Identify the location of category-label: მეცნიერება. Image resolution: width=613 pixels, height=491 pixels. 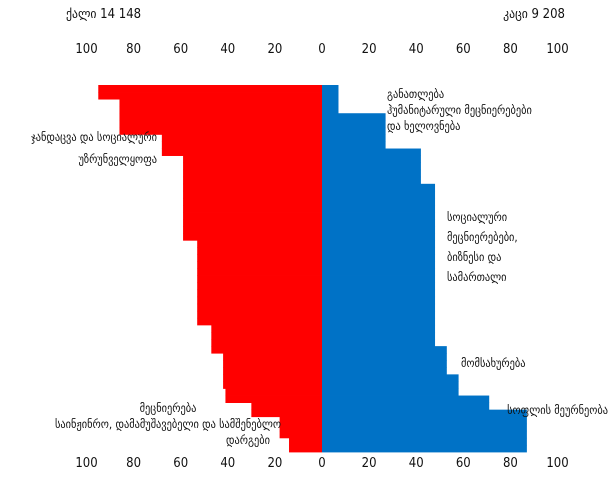
(168, 408).